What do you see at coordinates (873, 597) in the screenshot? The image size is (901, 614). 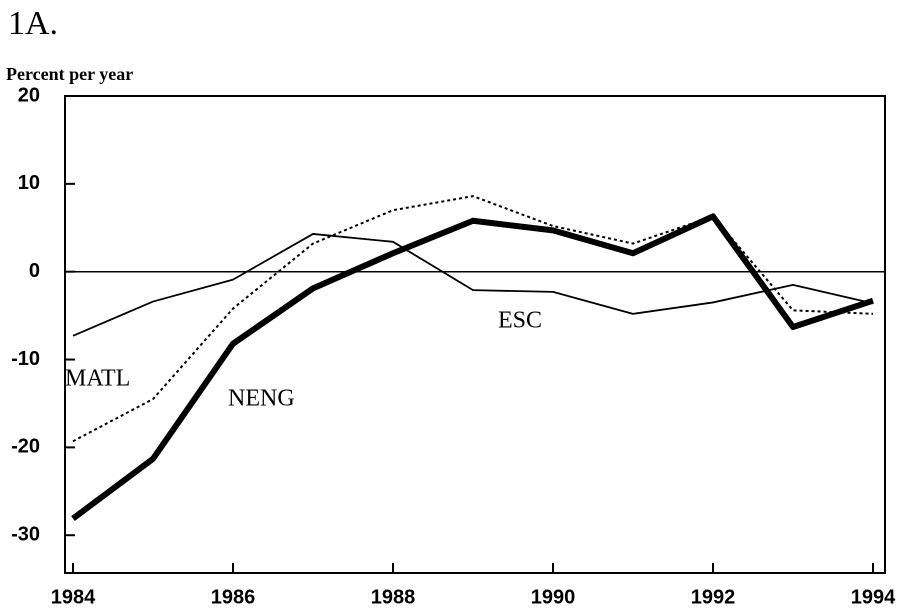 I see `x-tick-label: 1994` at bounding box center [873, 597].